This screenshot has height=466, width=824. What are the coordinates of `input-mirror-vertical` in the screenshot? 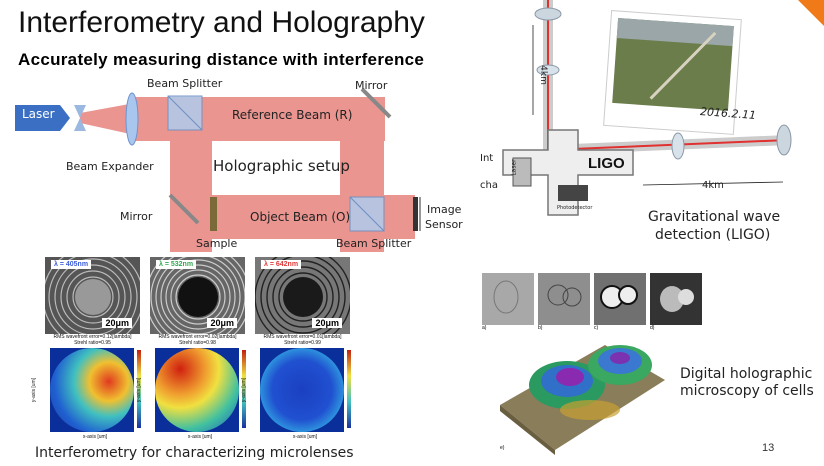 It's located at (548, 70).